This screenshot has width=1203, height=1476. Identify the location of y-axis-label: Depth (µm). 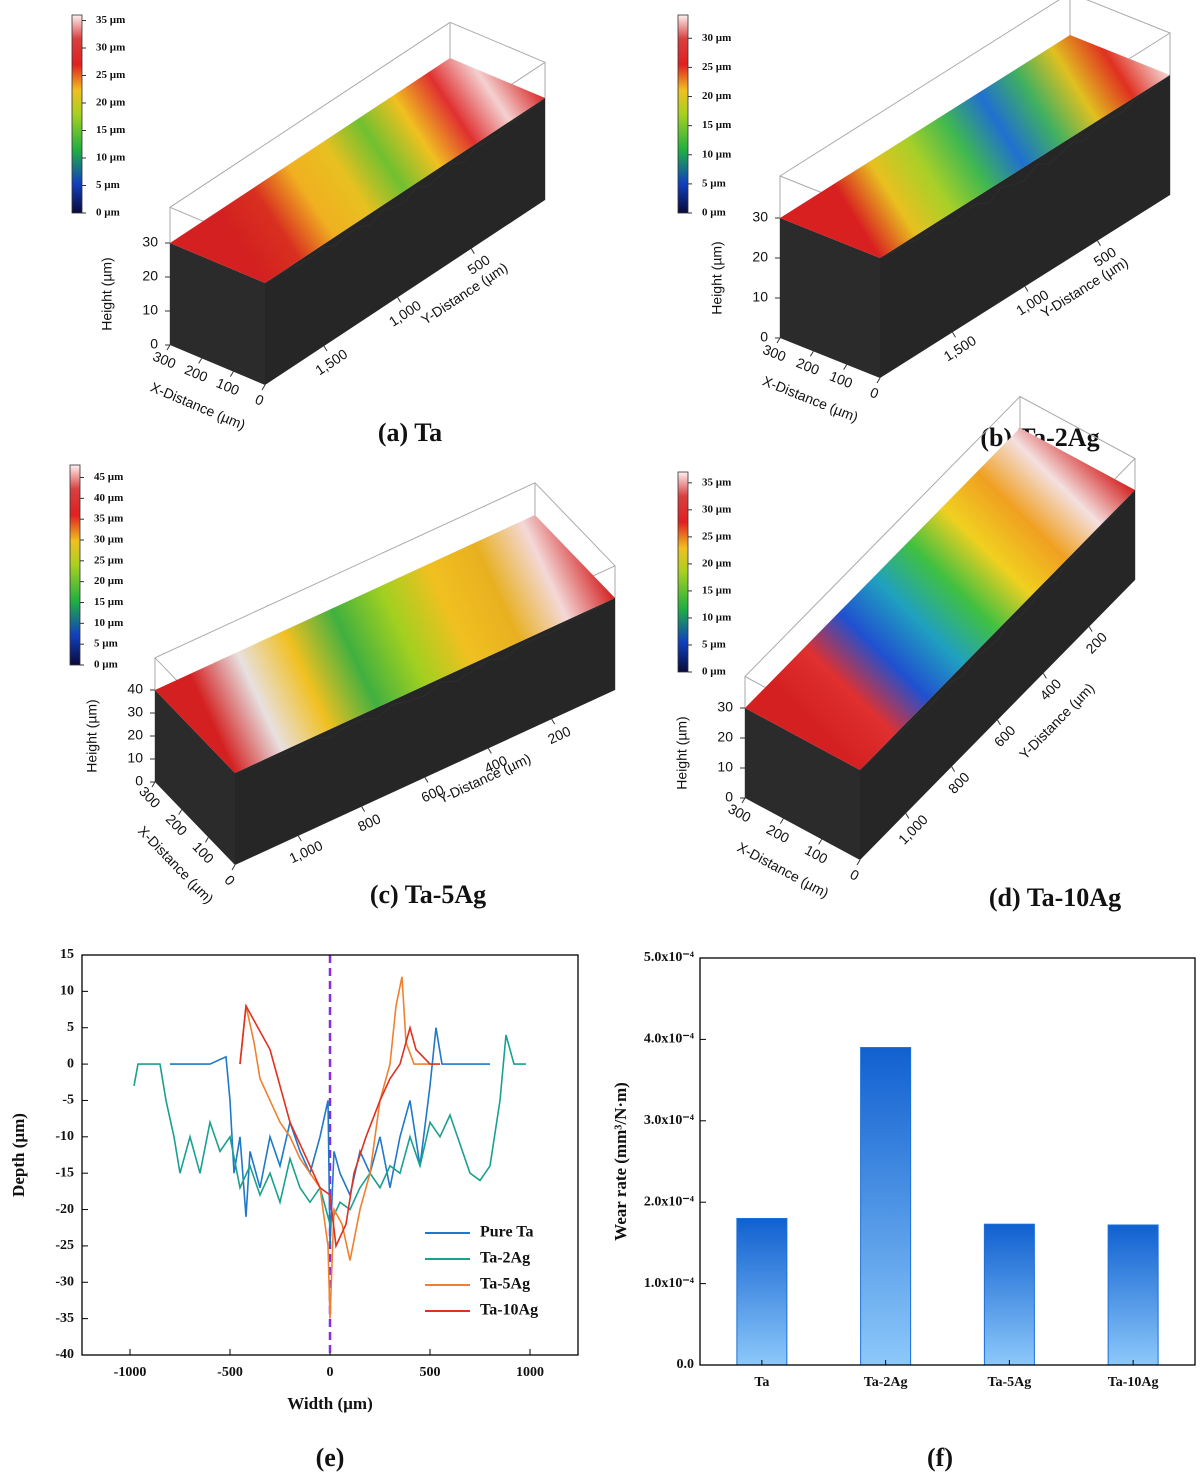
(18, 1155).